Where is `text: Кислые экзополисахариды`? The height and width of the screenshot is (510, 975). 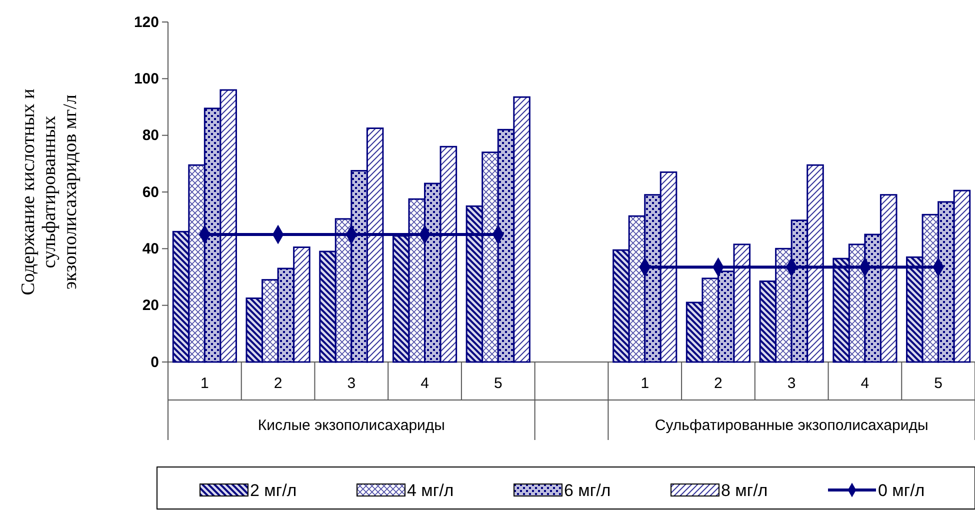
text: Кислые экзополисахариды is located at coordinates (351, 425).